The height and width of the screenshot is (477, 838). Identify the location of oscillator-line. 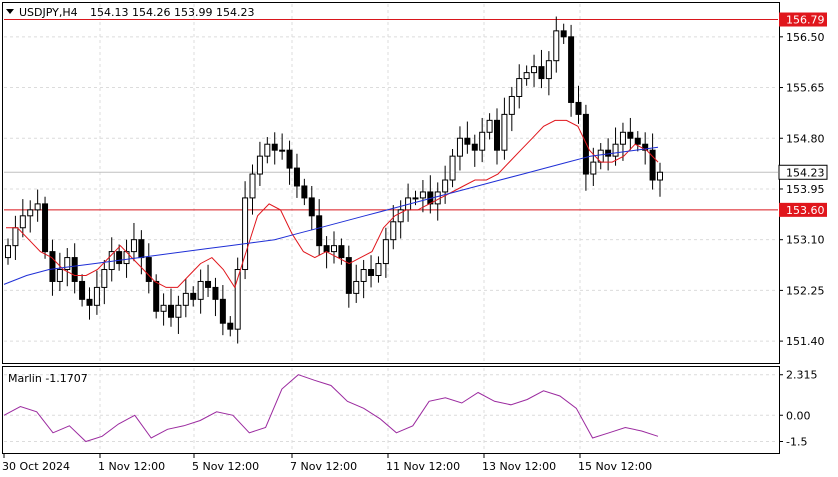
(331, 408).